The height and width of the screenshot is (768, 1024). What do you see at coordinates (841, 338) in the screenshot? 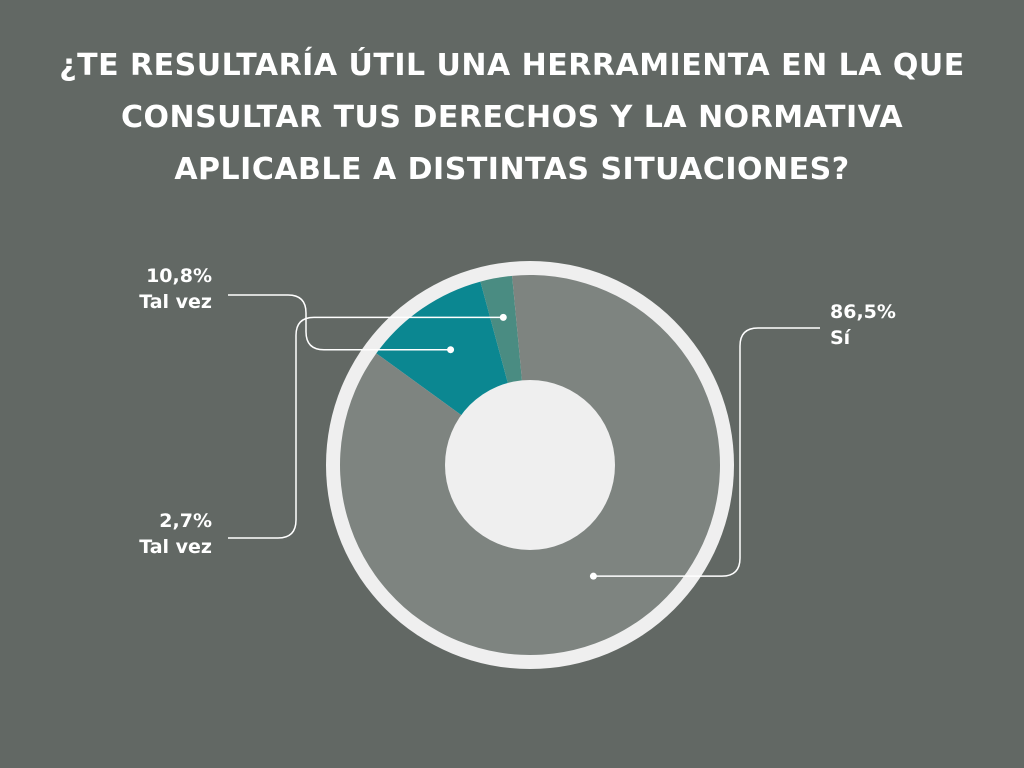
I see `slice-category-label-2: Sí` at bounding box center [841, 338].